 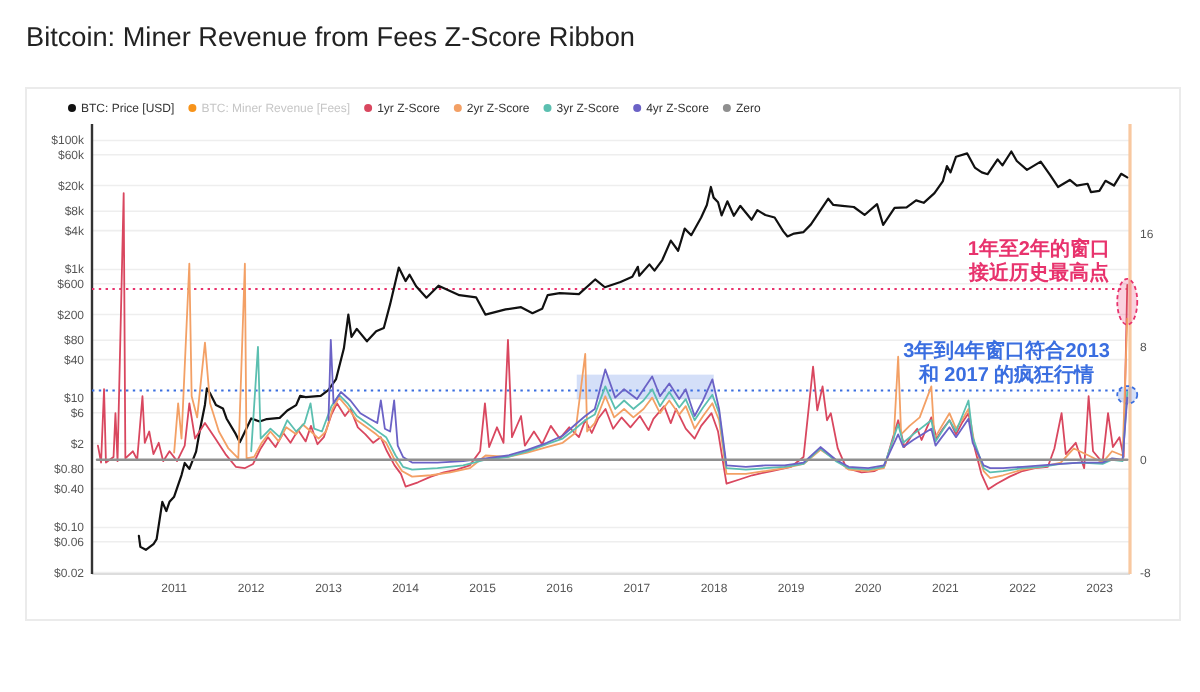 What do you see at coordinates (330, 37) in the screenshot?
I see `chart-title: Bitcoin: Miner Revenue from Fees Z-Score Ribbon` at bounding box center [330, 37].